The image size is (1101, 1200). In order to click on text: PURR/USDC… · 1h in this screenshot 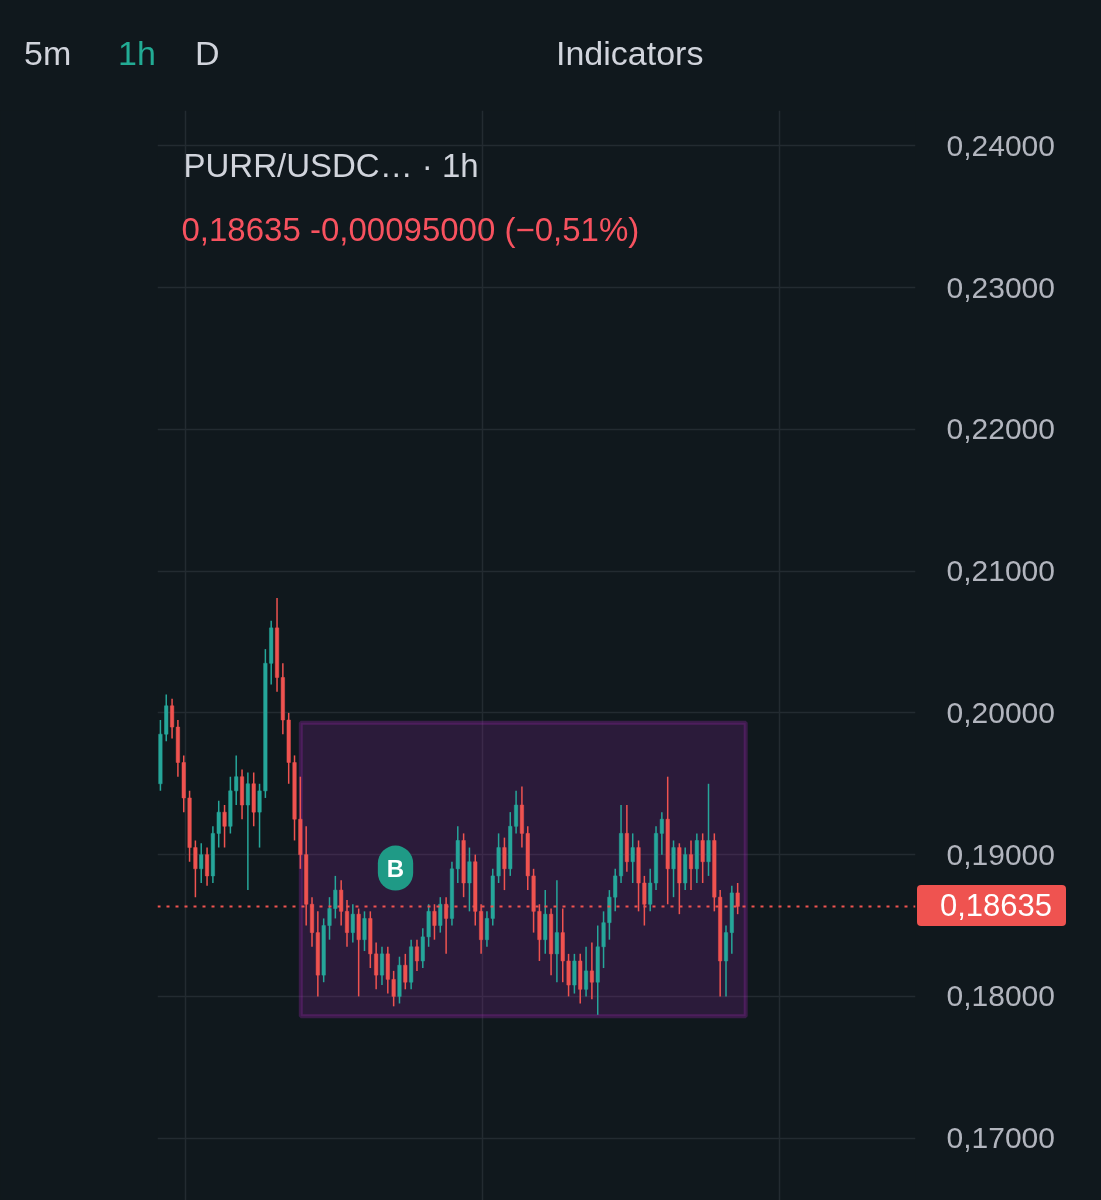, I will do `click(331, 165)`.